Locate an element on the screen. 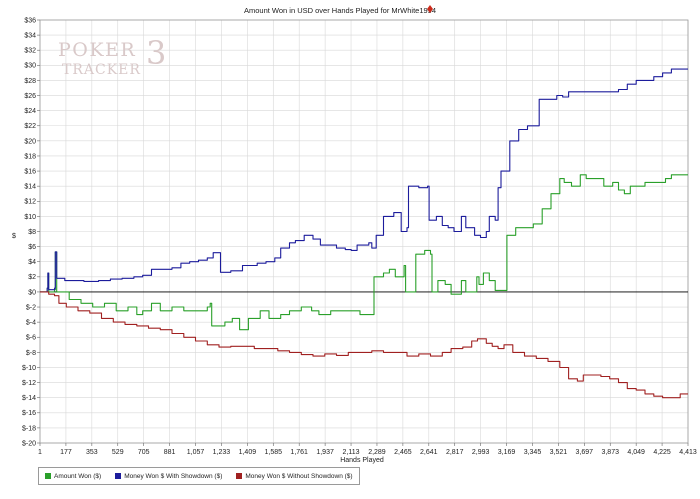 This screenshot has height=499, width=700. y-axis-label: $ is located at coordinates (14, 236).